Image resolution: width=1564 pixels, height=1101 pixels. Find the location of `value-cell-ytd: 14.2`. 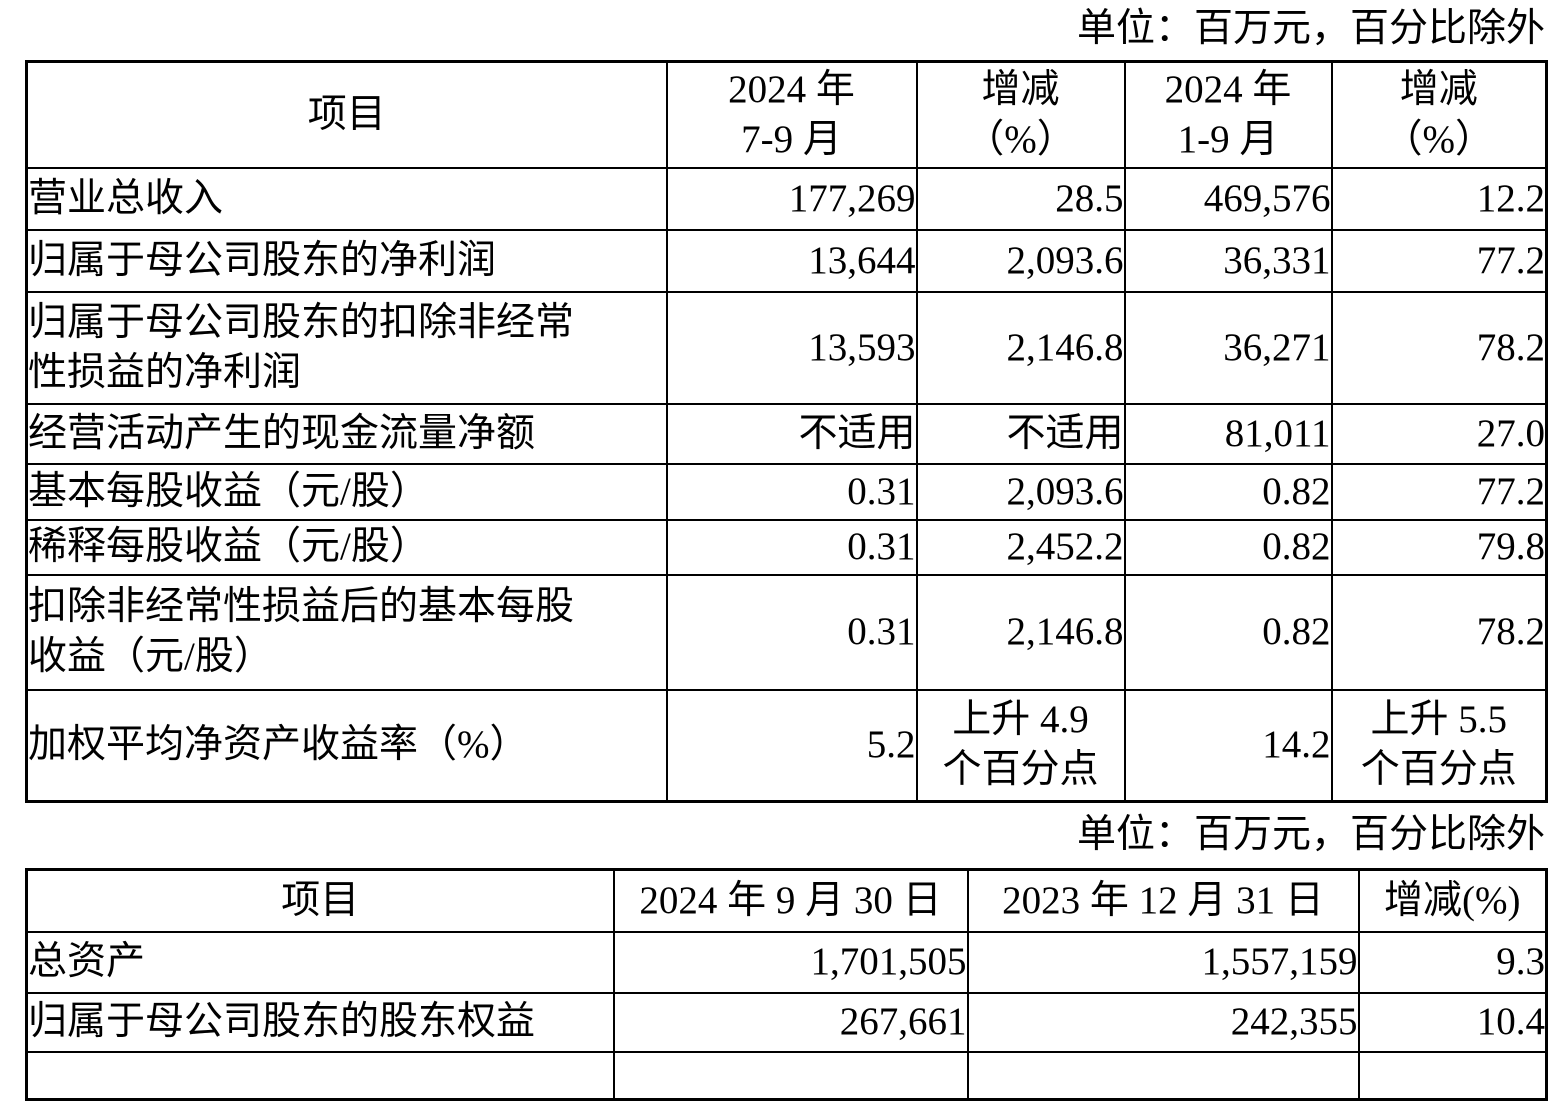

value-cell-ytd: 14.2 is located at coordinates (1228, 745).